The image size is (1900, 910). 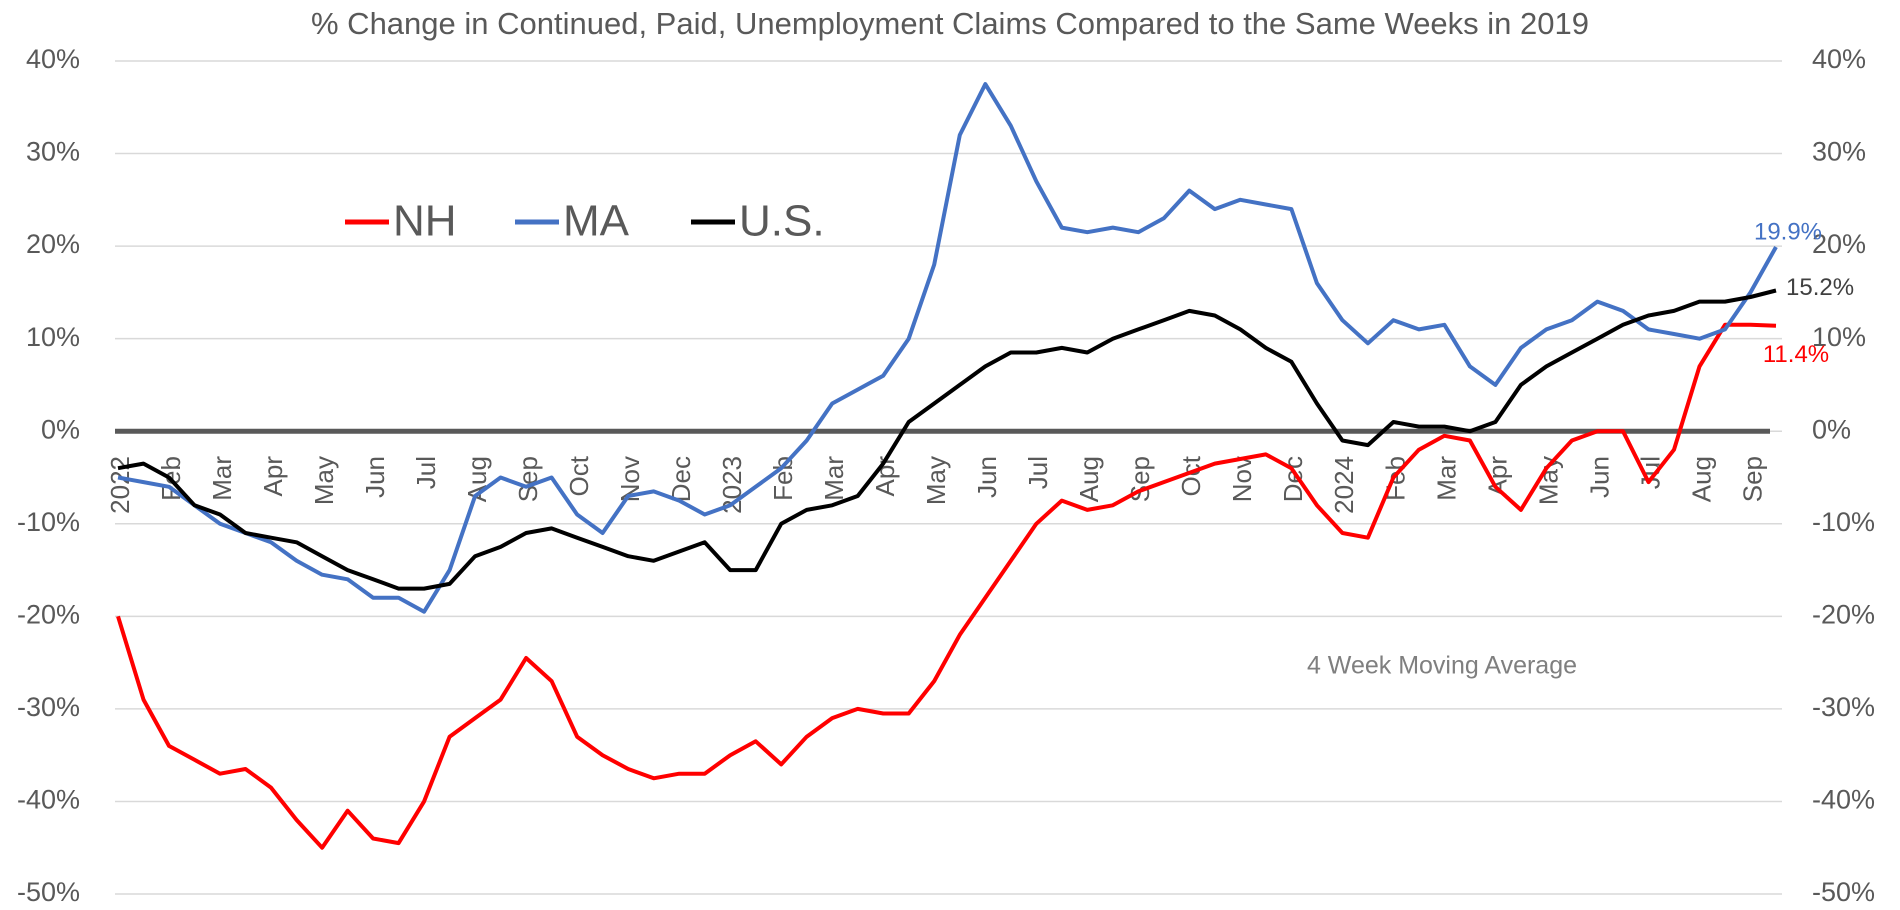 What do you see at coordinates (1843, 707) in the screenshot?
I see `y2-tick-label: -30%` at bounding box center [1843, 707].